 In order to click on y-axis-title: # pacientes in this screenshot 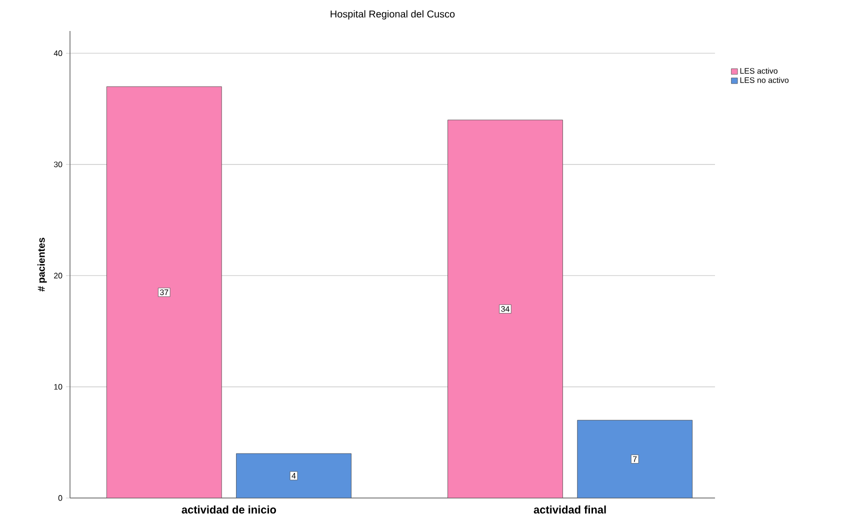, I will do `click(42, 265)`.